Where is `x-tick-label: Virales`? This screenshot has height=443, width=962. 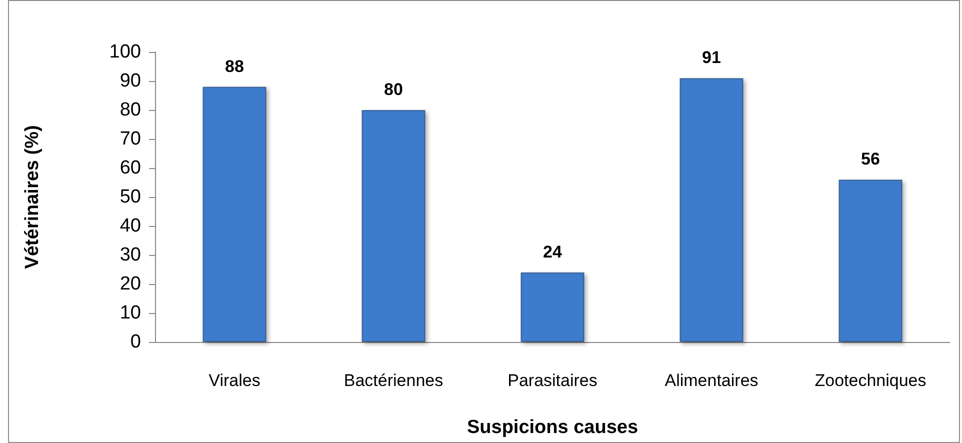 x-tick-label: Virales is located at coordinates (234, 380).